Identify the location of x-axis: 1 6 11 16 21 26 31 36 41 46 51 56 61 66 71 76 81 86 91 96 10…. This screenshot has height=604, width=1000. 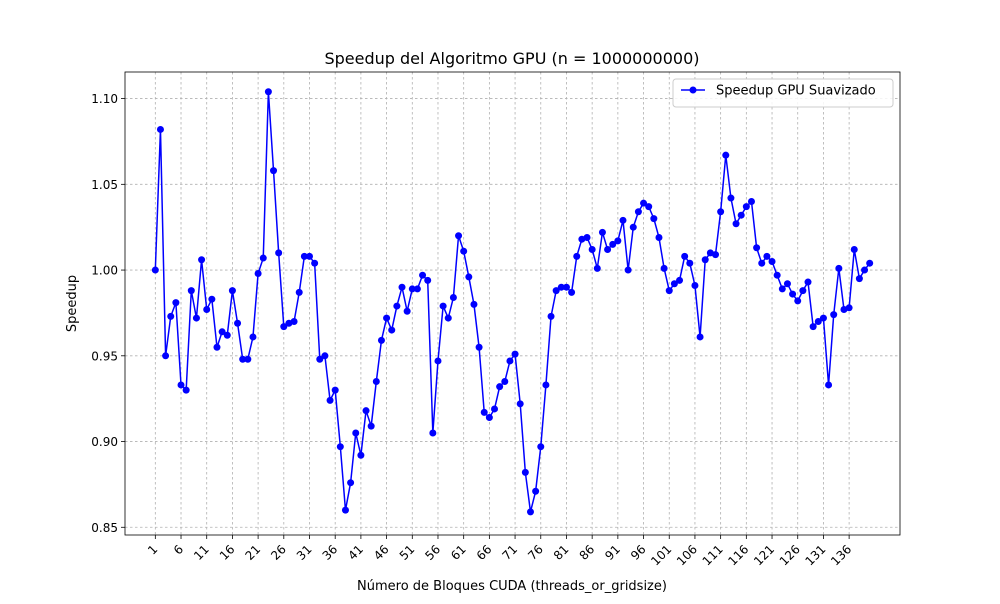
(499, 551).